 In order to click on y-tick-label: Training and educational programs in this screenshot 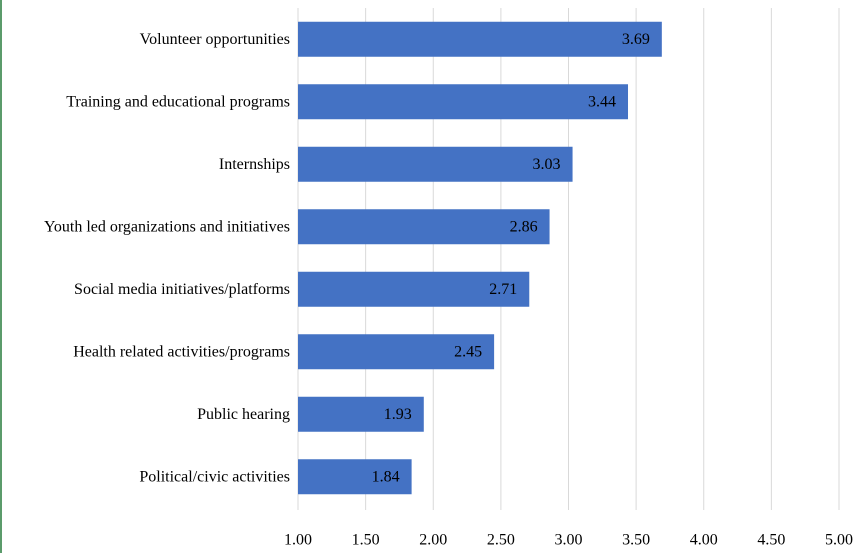, I will do `click(178, 101)`.